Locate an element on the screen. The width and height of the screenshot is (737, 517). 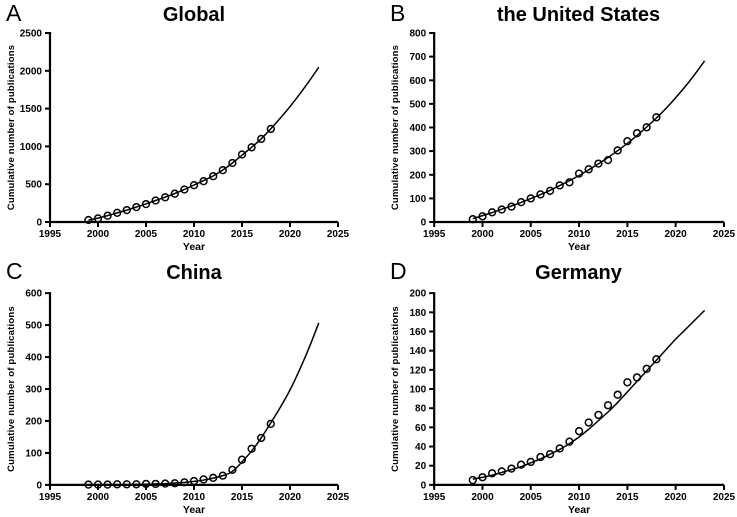
y-tick-label: 600 is located at coordinates (417, 81).